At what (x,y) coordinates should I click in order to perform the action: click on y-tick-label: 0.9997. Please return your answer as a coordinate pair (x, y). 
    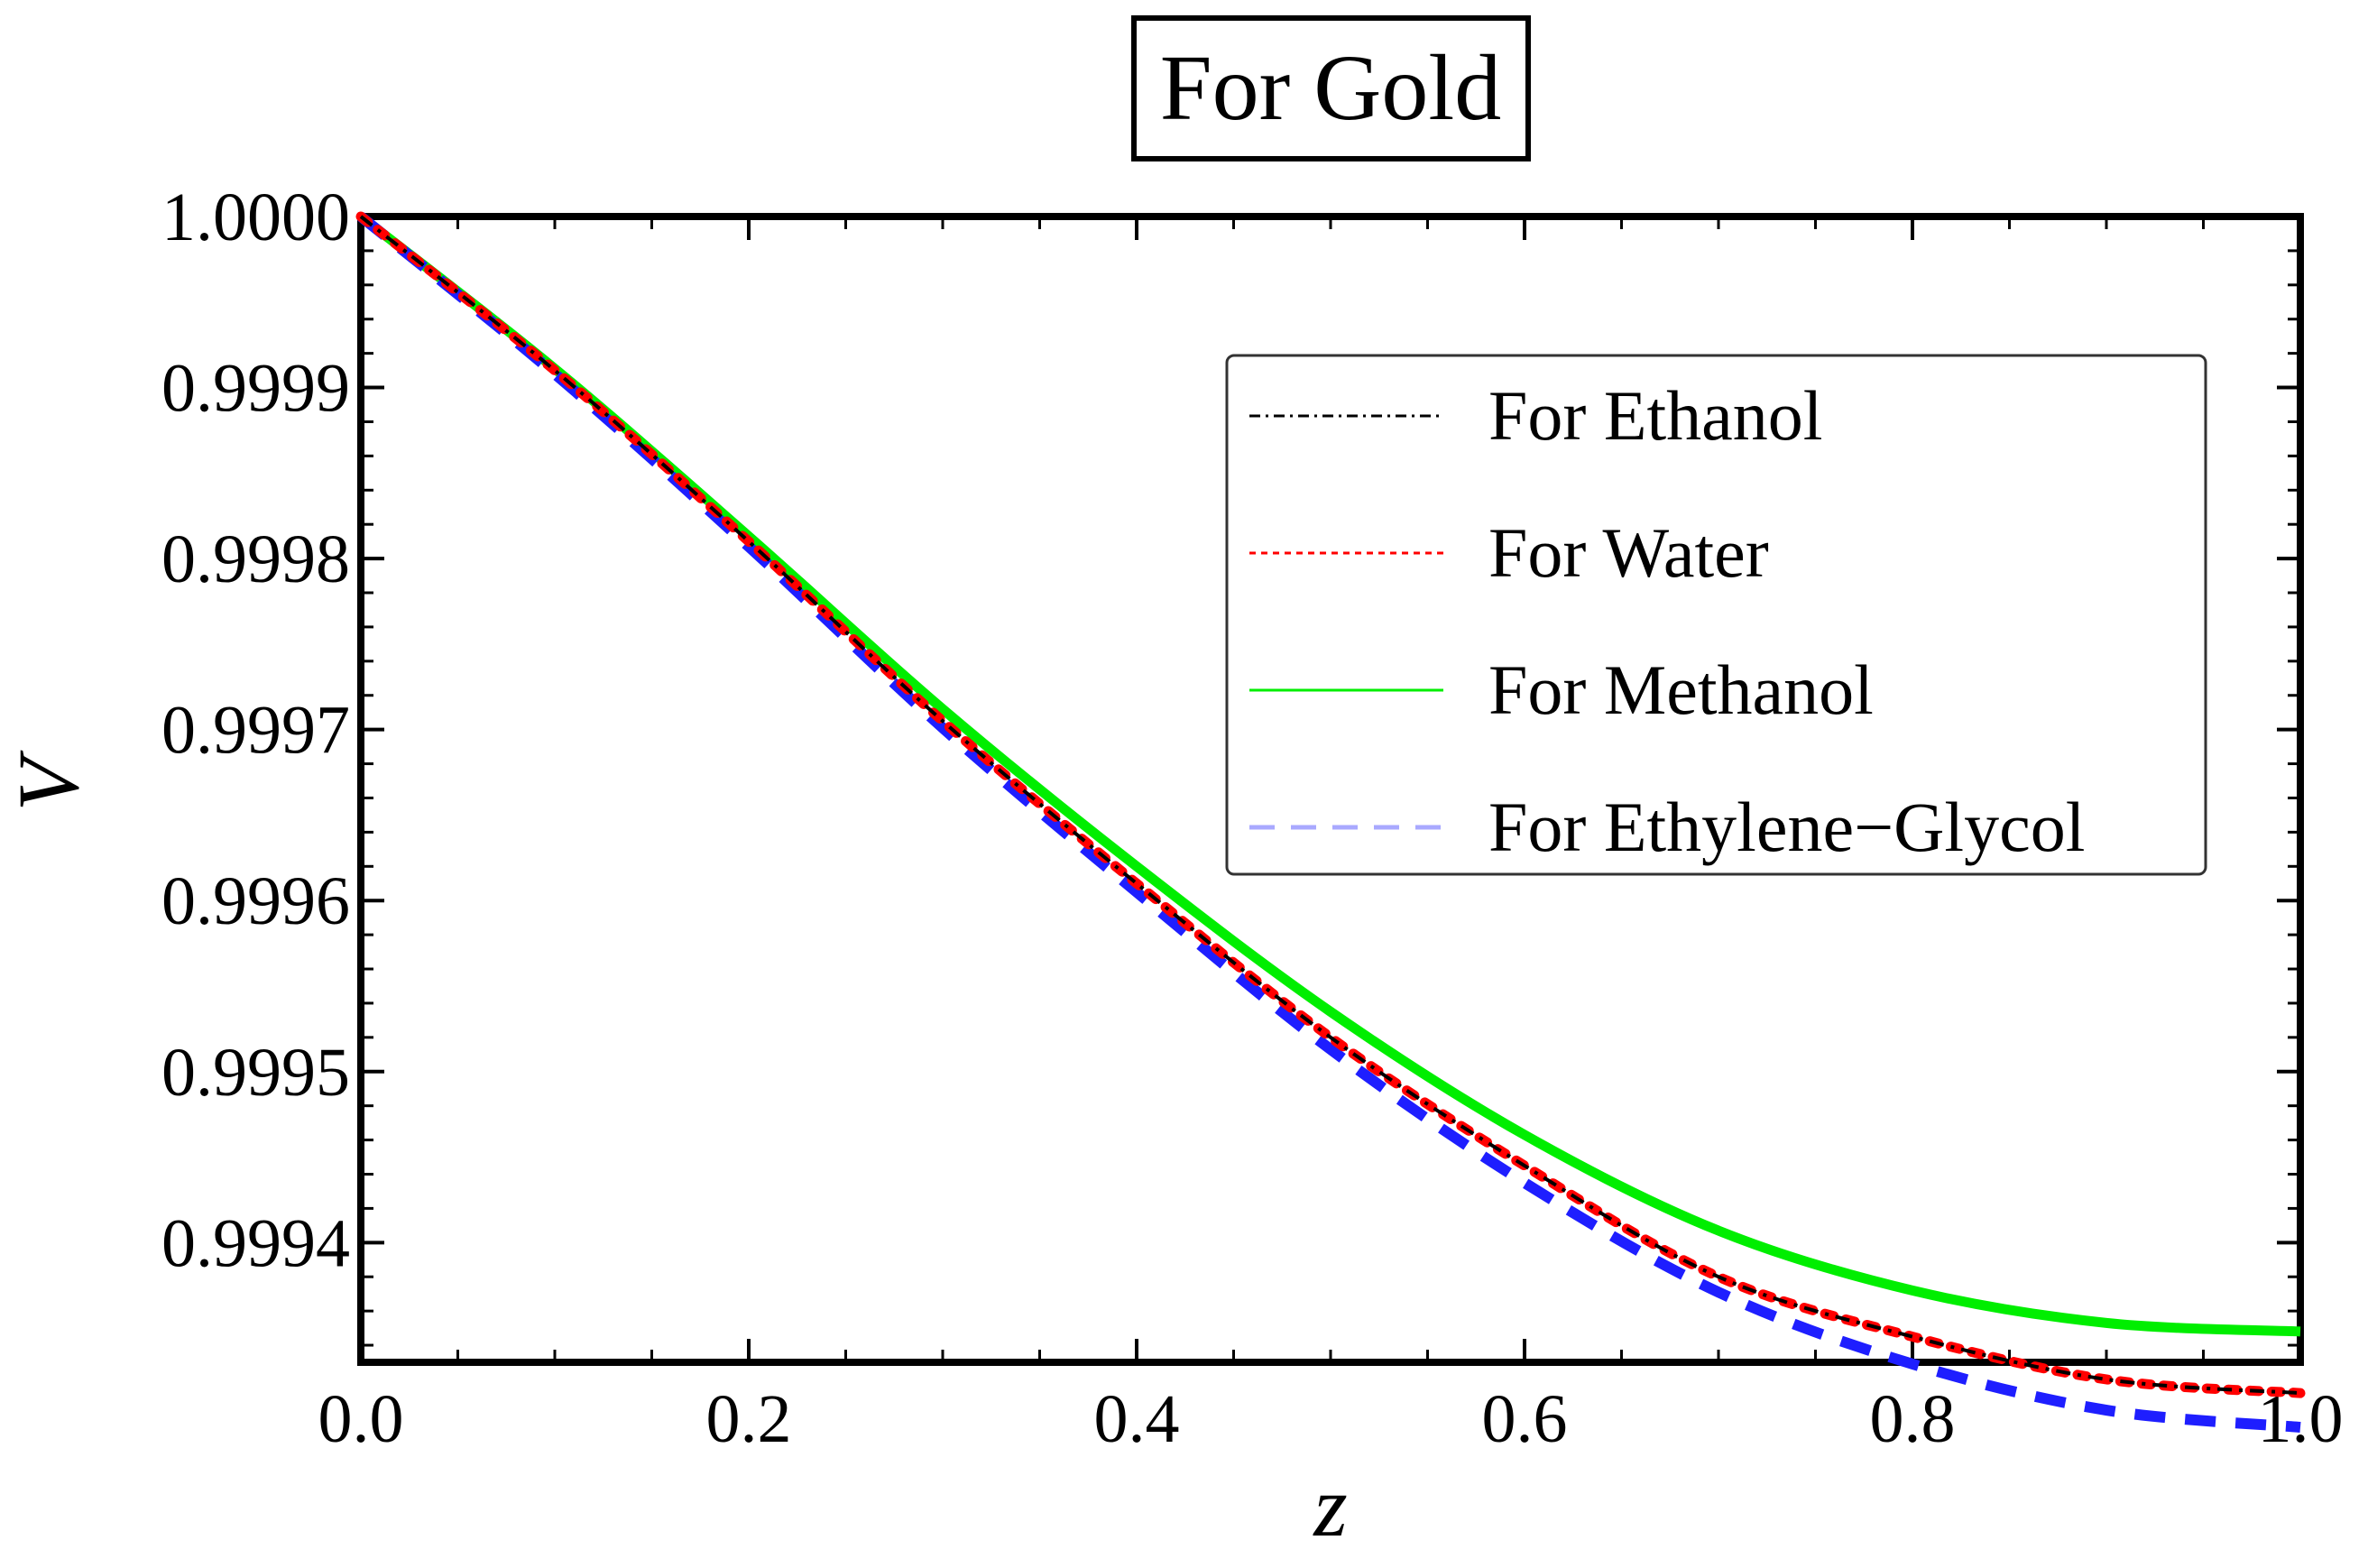
    Looking at the image, I should click on (255, 731).